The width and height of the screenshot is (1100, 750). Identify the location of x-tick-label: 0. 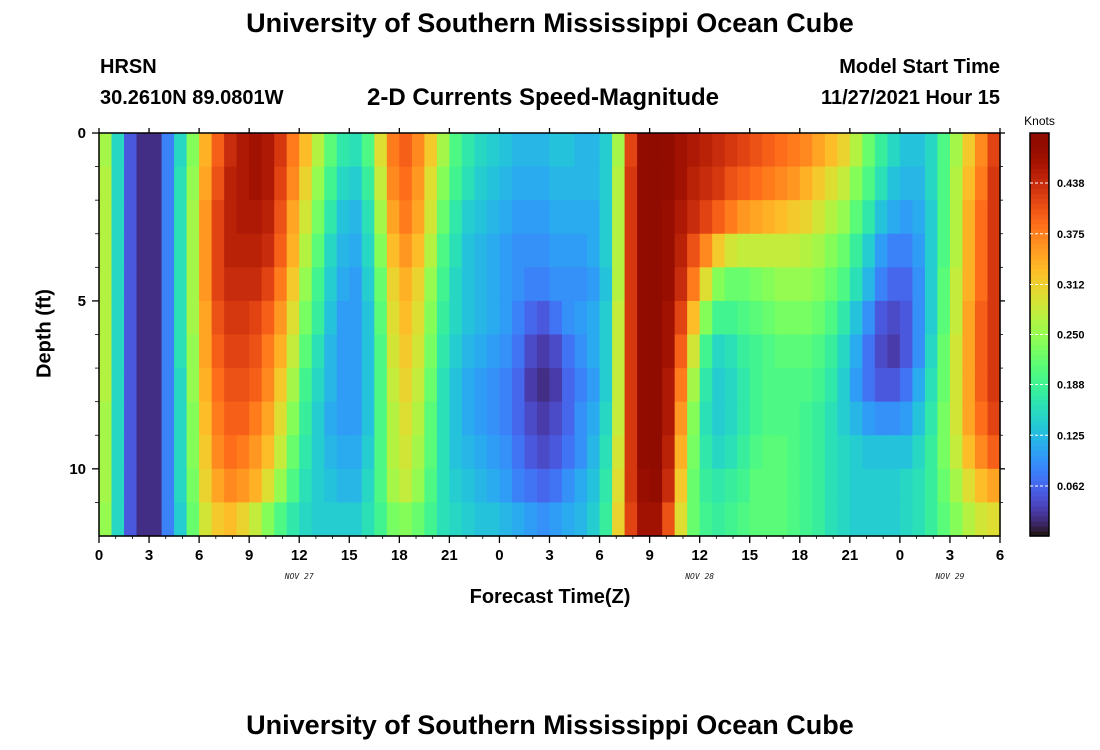
(99, 555).